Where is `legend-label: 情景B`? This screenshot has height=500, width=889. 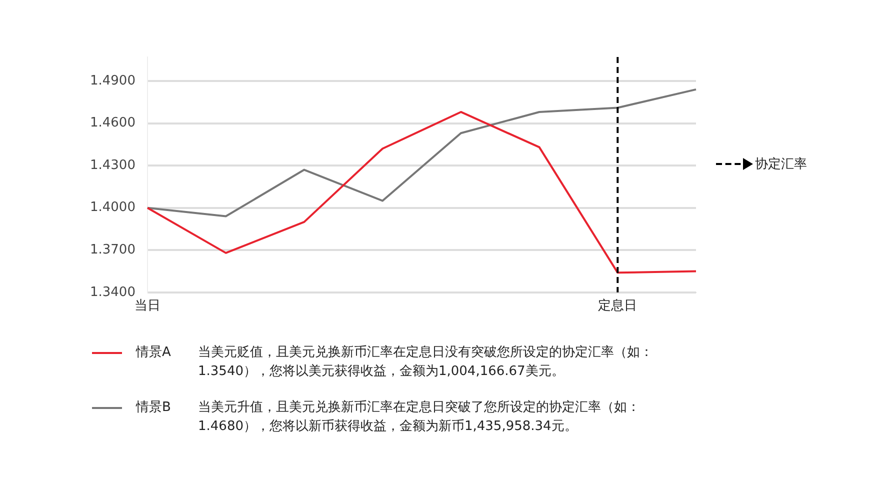
legend-label: 情景B is located at coordinates (154, 408).